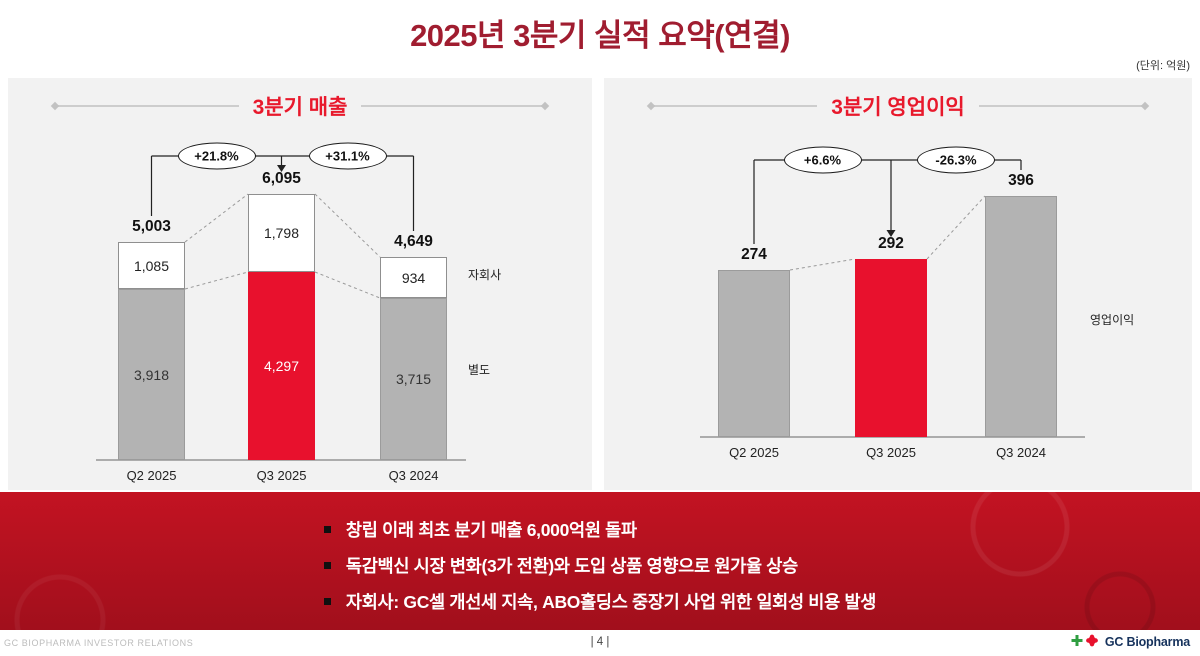 The height and width of the screenshot is (656, 1200). I want to click on operating-profit-chart-title: 3분기 영업이익, so click(898, 107).